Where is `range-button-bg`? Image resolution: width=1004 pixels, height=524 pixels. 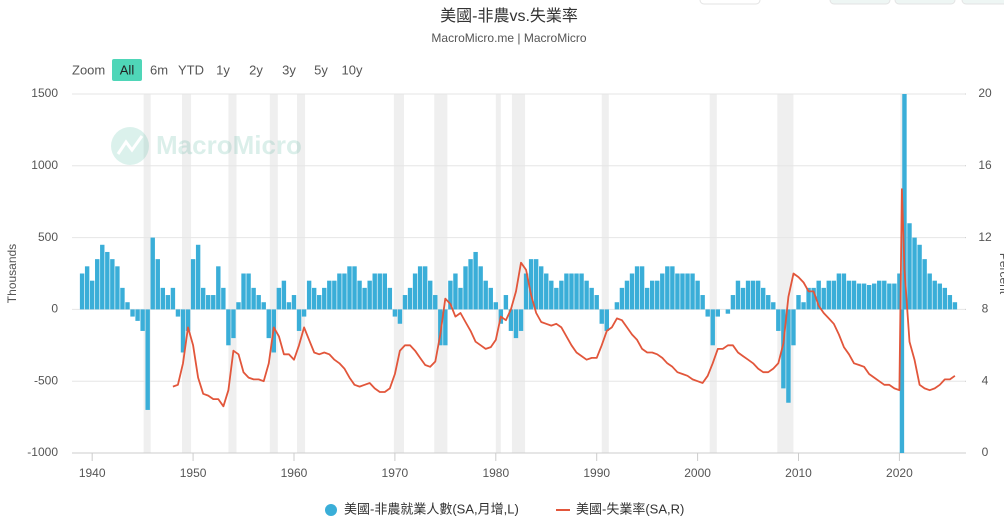
range-button-bg is located at coordinates (127, 70).